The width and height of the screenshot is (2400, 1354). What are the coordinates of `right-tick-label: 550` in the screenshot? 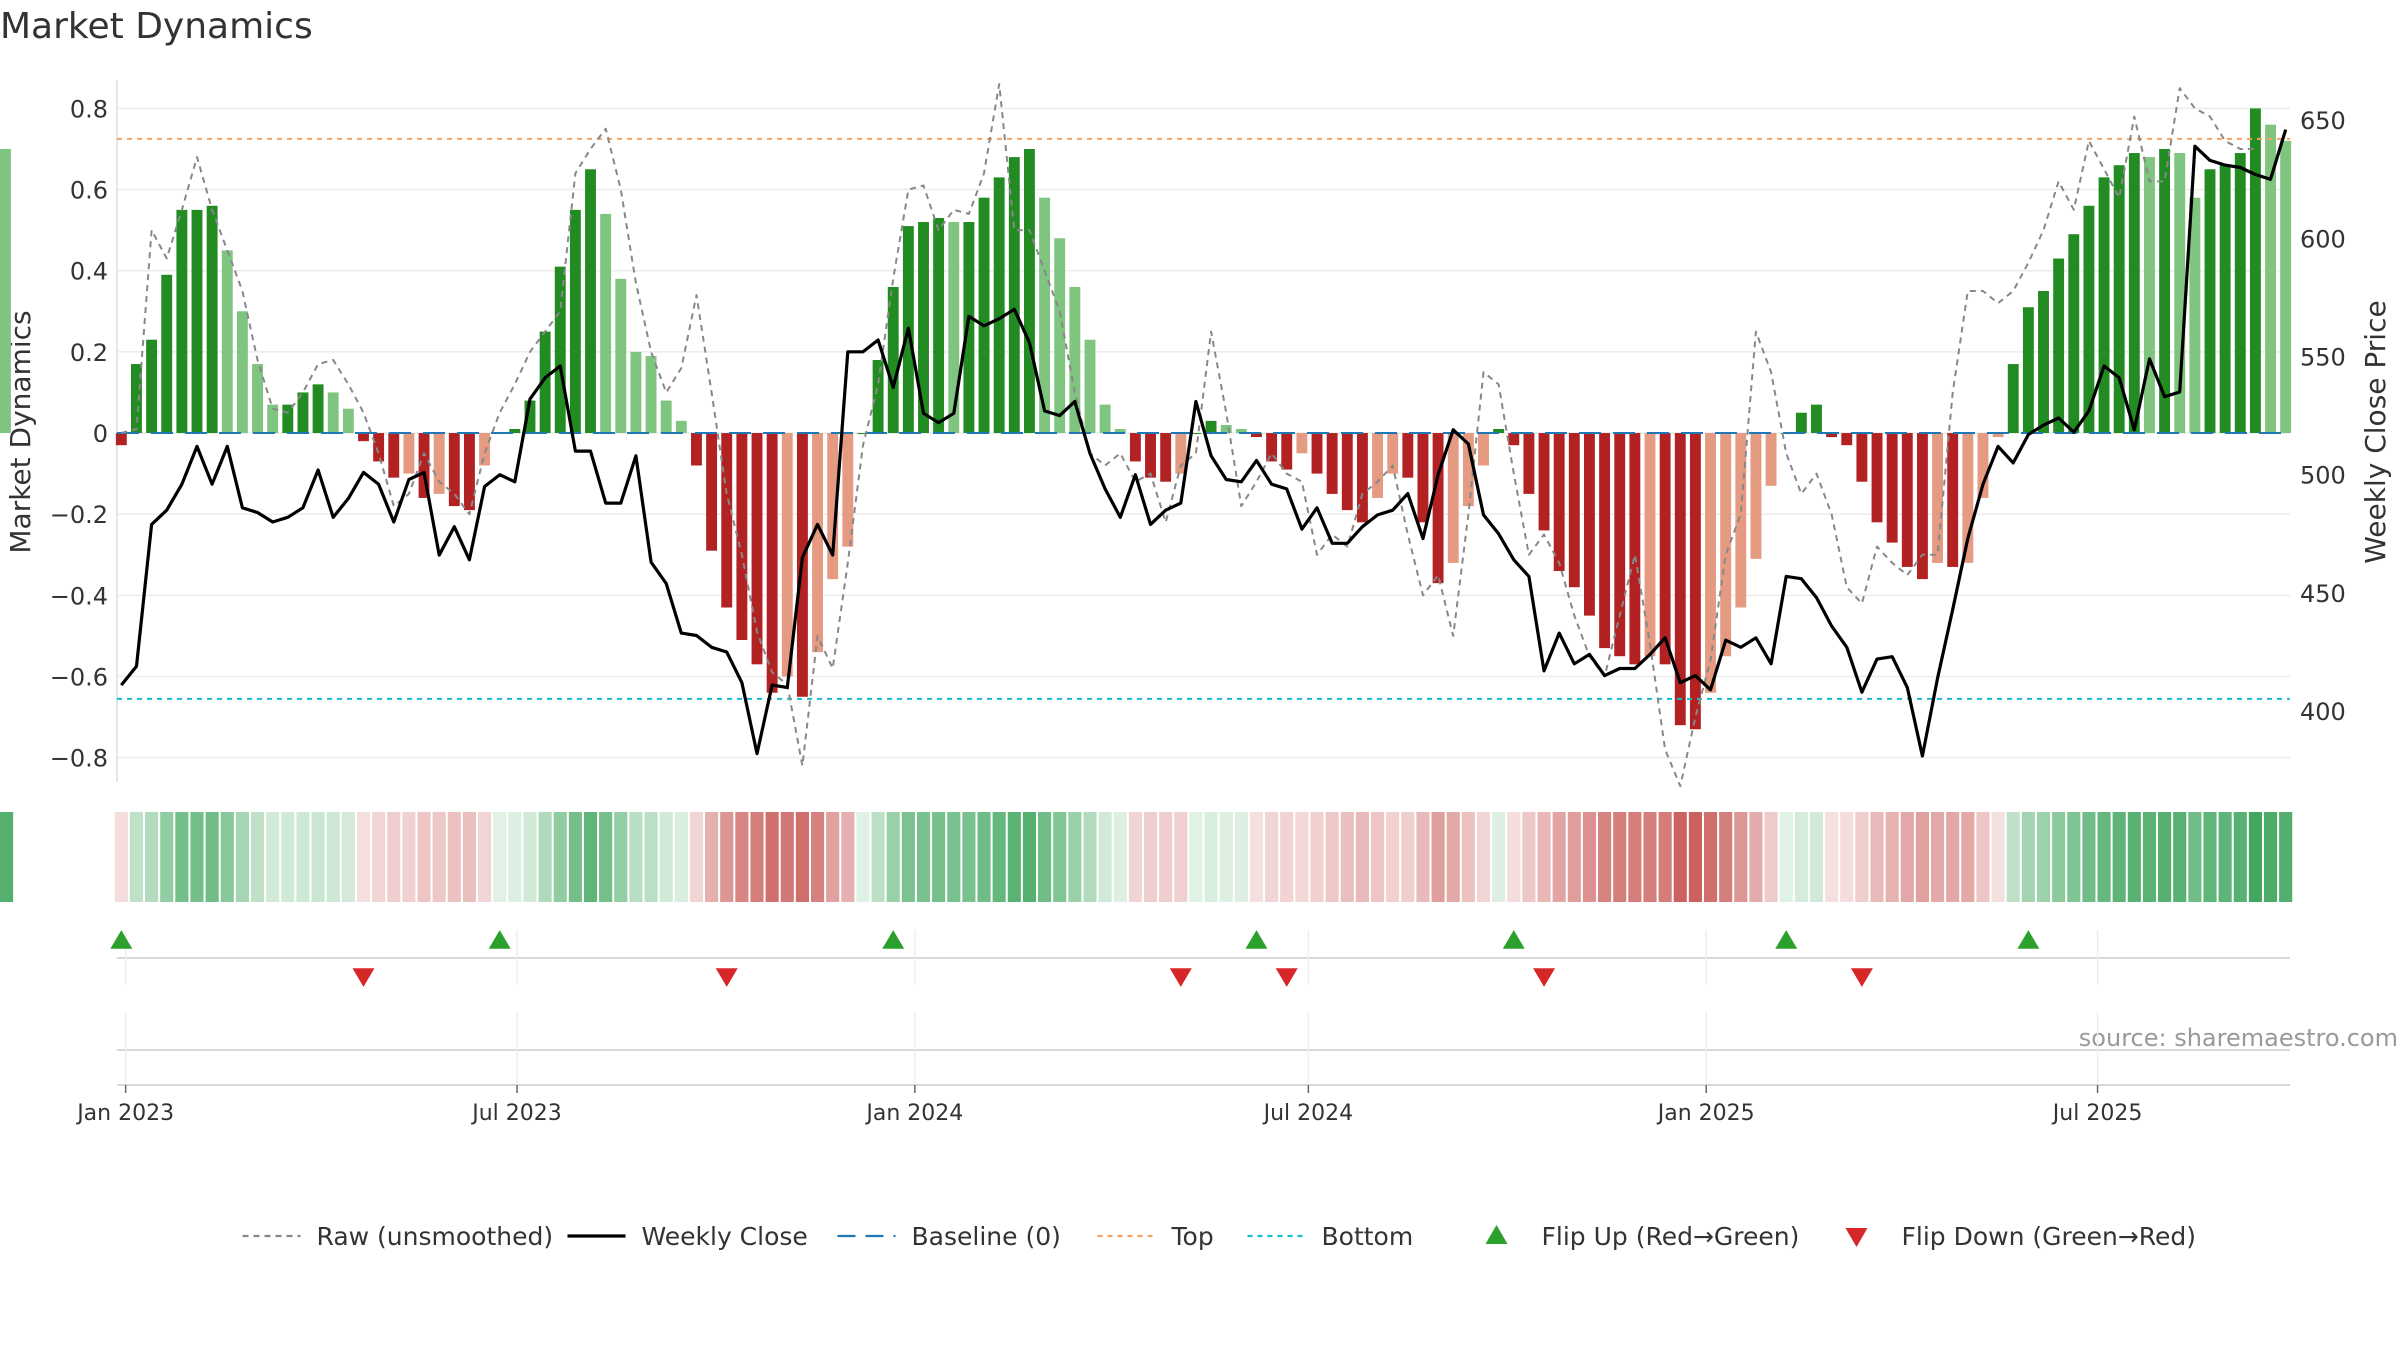 It's located at (2323, 358).